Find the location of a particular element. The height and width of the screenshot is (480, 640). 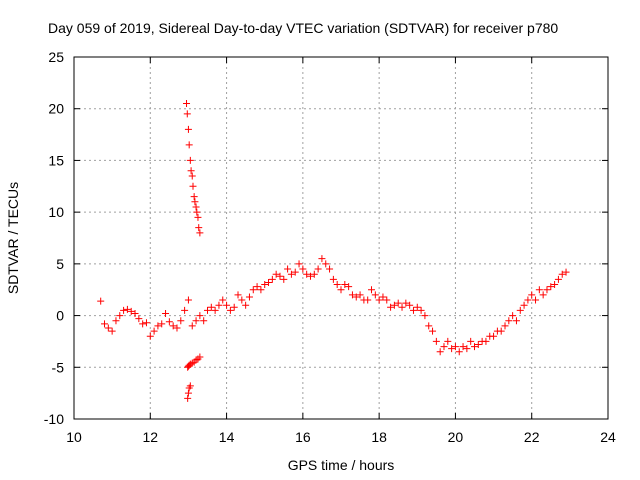

x-axis-label: GPS time / hours is located at coordinates (341, 465).